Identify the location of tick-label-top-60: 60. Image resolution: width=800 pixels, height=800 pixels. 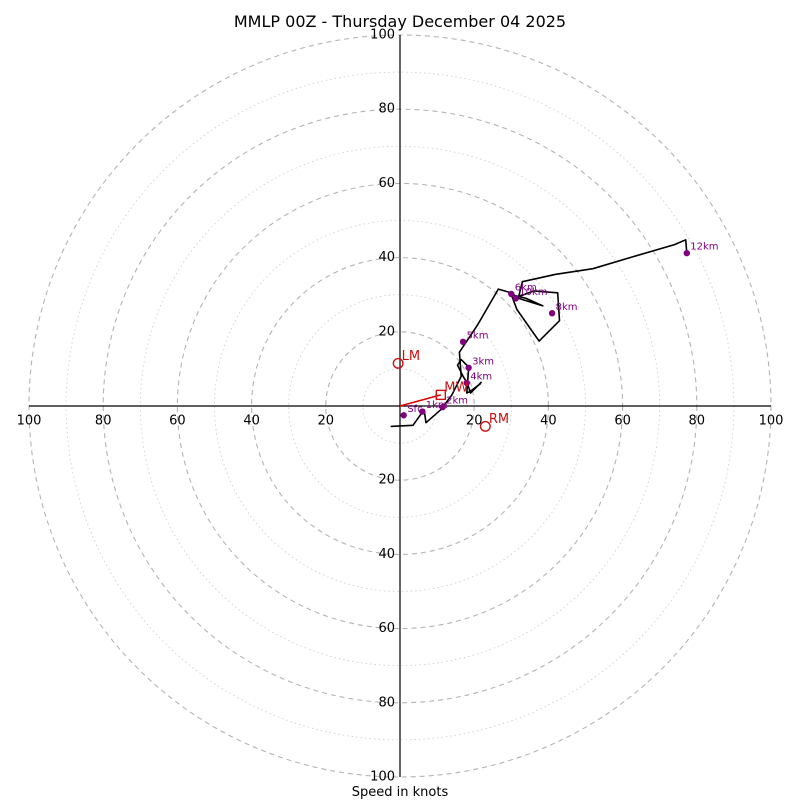
(386, 183).